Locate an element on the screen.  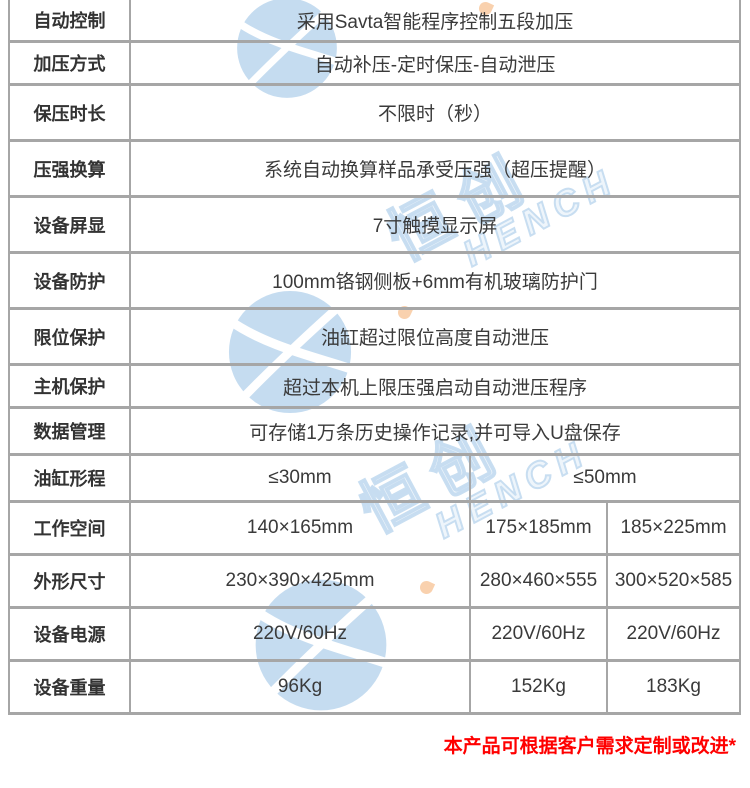
table-row: 数据管理 可存储1万条历史操作记录,并可导入U盘保存 is located at coordinates (375, 431).